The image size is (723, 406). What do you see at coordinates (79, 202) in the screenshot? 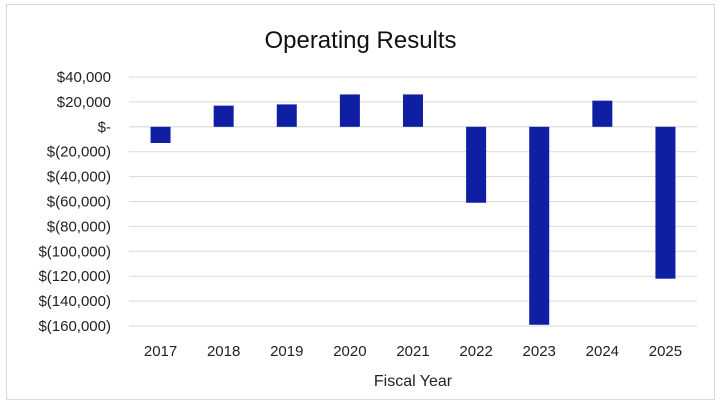
I see `y-tick-label: $(60,000)` at bounding box center [79, 202].